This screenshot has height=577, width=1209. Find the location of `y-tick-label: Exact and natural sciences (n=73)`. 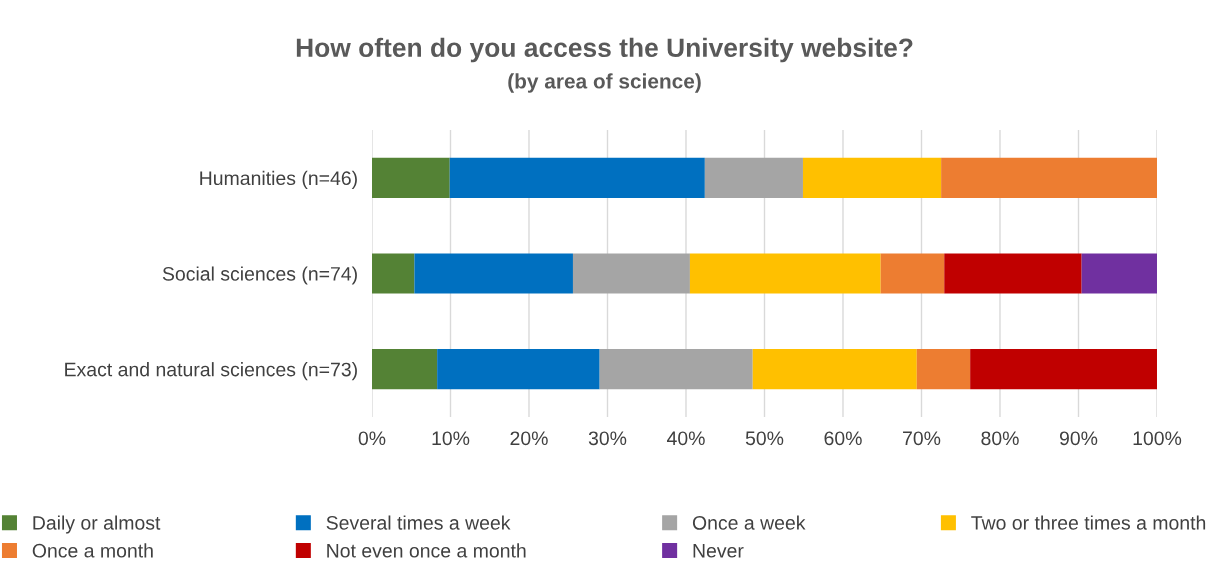

y-tick-label: Exact and natural sciences (n=73) is located at coordinates (211, 371).